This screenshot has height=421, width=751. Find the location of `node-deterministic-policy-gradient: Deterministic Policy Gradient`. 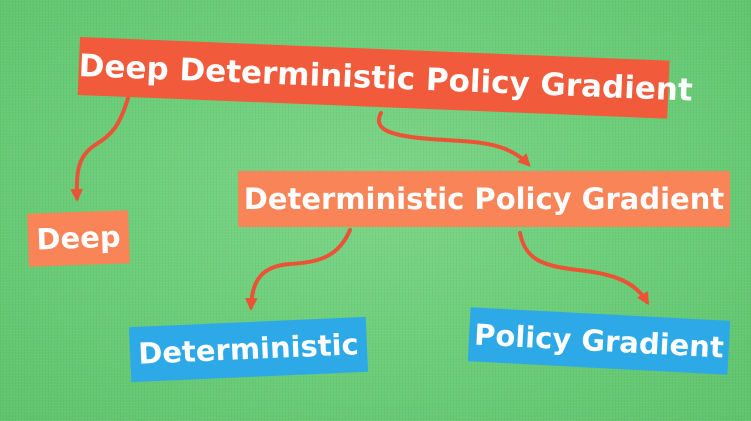

node-deterministic-policy-gradient: Deterministic Policy Gradient is located at coordinates (484, 199).